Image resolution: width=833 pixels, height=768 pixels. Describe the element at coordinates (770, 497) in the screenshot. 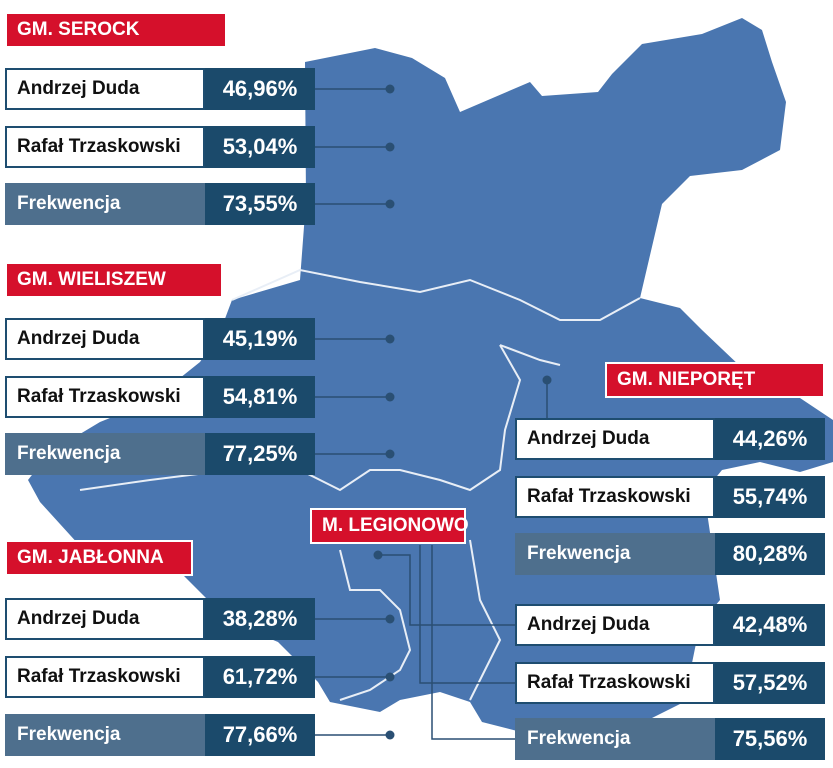

I see `row-value: 55,74%` at that location.